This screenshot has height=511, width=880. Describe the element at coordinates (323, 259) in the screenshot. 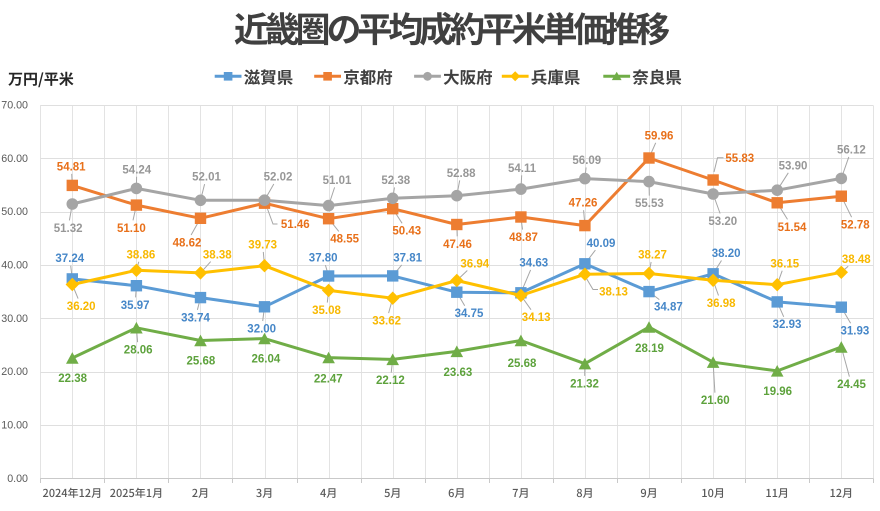

I see `svg-text: 37.80` at that location.